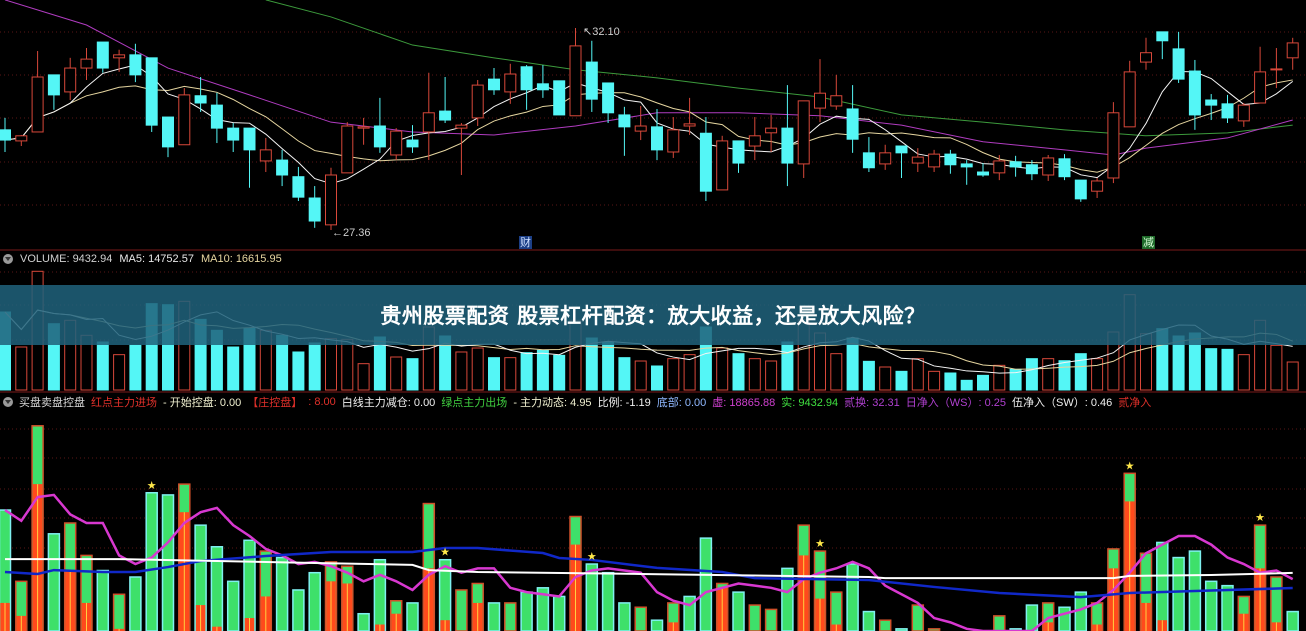  I want to click on volume-value: VOLUME: 9432.94, so click(66, 259).